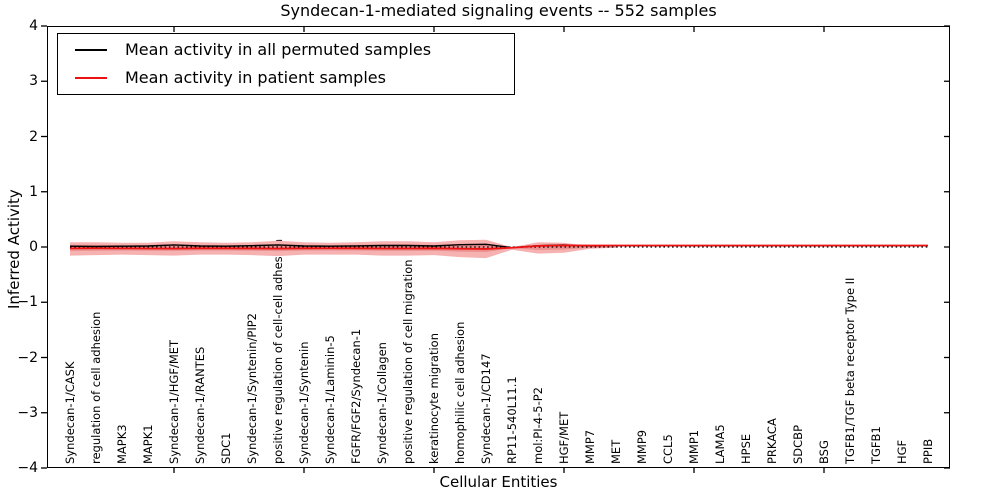 The width and height of the screenshot is (1000, 500). What do you see at coordinates (564, 437) in the screenshot?
I see `x-category-label: HGF/MET` at bounding box center [564, 437].